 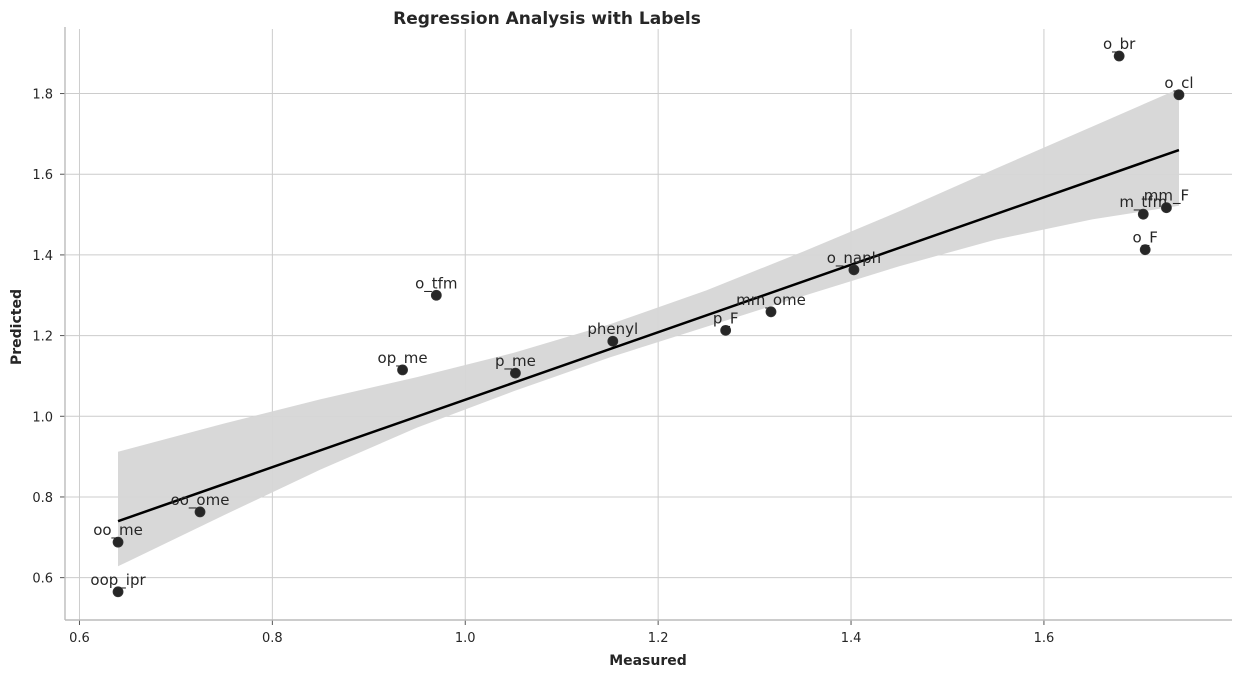 What do you see at coordinates (118, 580) in the screenshot?
I see `data-label: oop_ipr` at bounding box center [118, 580].